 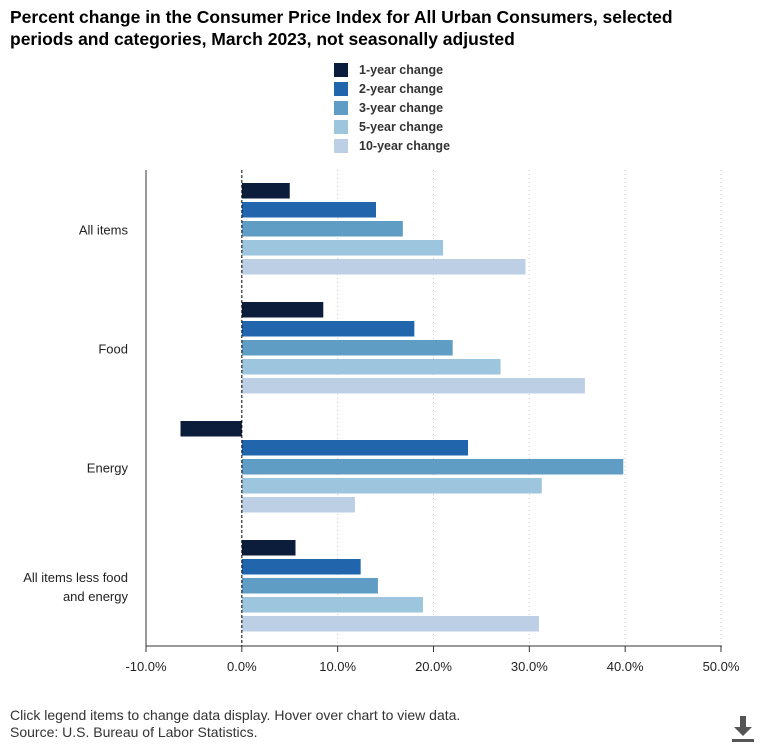 What do you see at coordinates (309, 586) in the screenshot?
I see `bar-3-year-change-All-items-less-food-and-energy` at bounding box center [309, 586].